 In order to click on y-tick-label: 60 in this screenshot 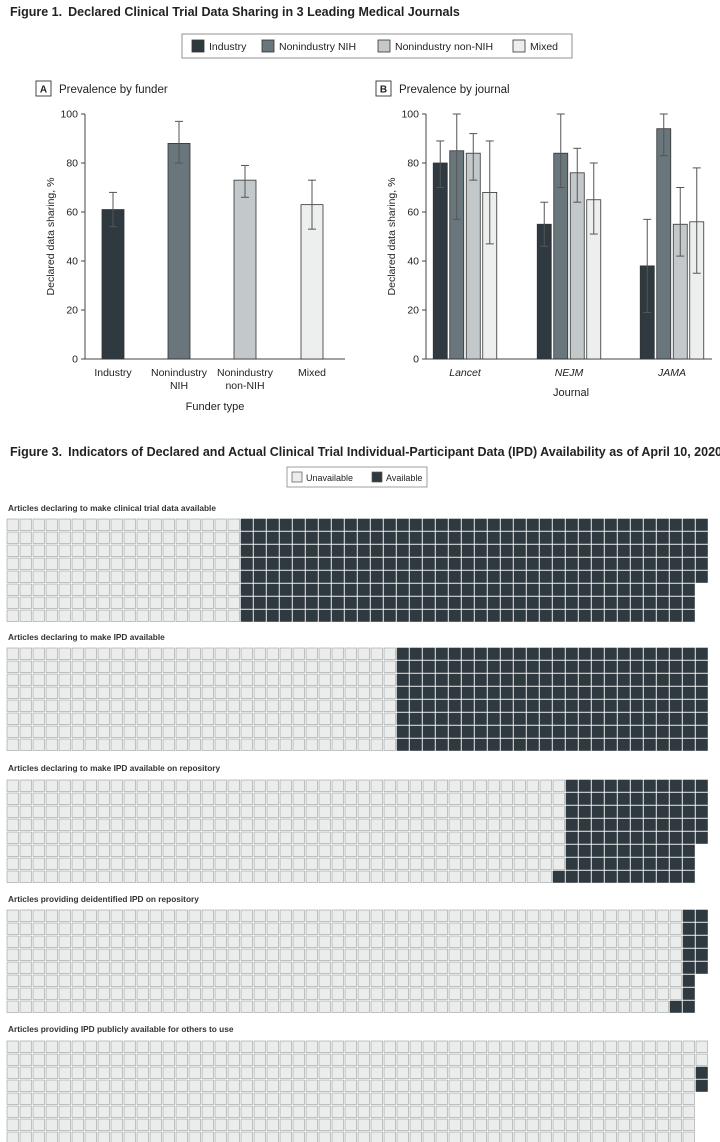, I will do `click(72, 213)`.